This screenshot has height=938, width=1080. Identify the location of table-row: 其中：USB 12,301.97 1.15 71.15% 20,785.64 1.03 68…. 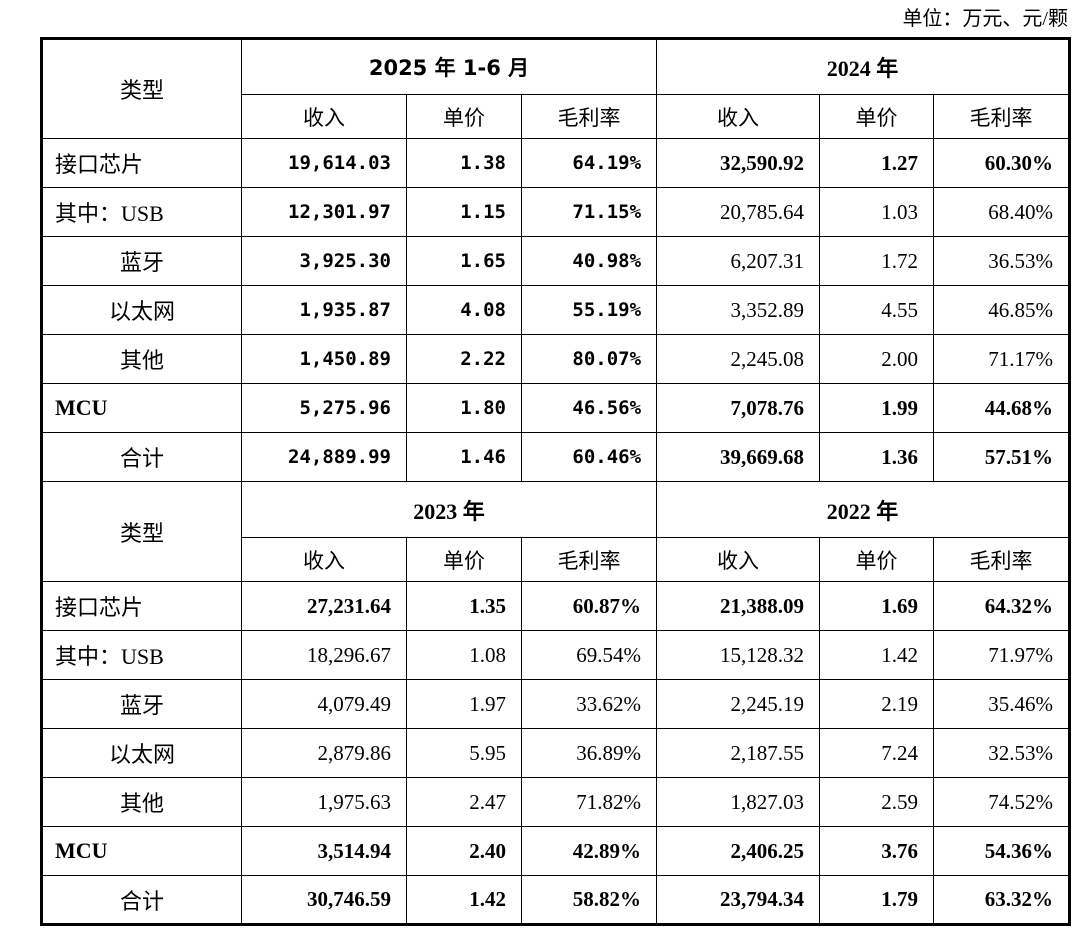
(556, 212).